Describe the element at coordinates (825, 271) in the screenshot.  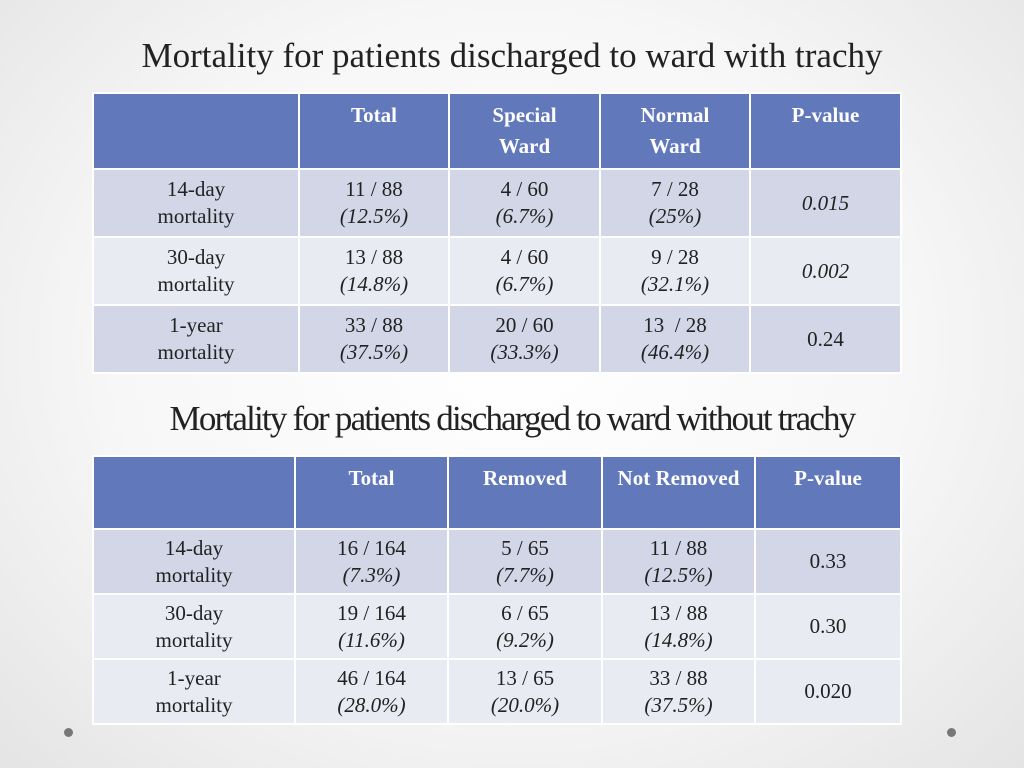
I see `cell-pvalue: 0.002` at that location.